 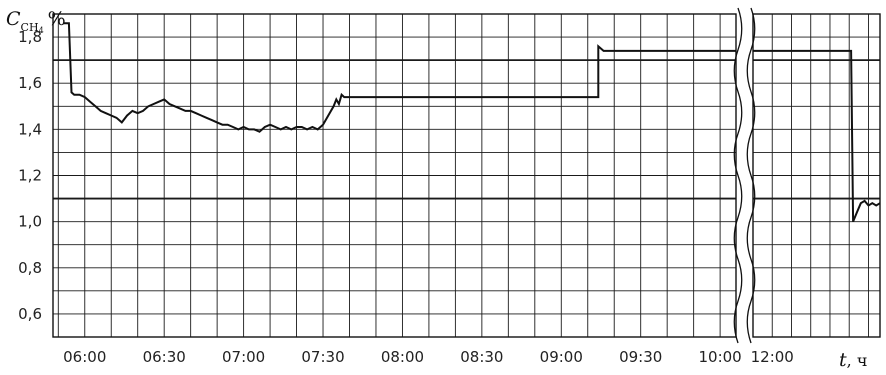 What do you see at coordinates (640, 357) in the screenshot?
I see `x-tick-label: 09:30` at bounding box center [640, 357].